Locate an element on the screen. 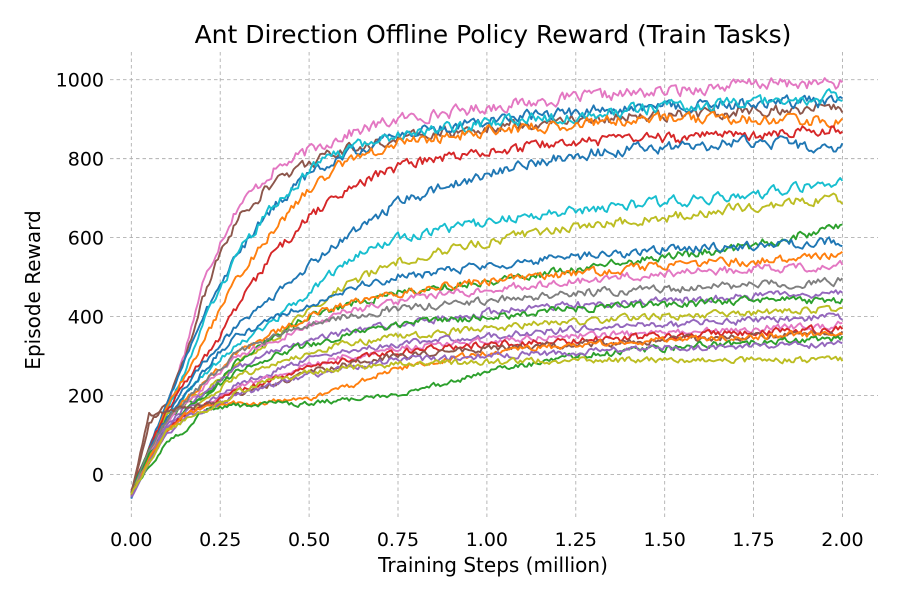  x-axis-label: Training Steps (million) is located at coordinates (492, 565).